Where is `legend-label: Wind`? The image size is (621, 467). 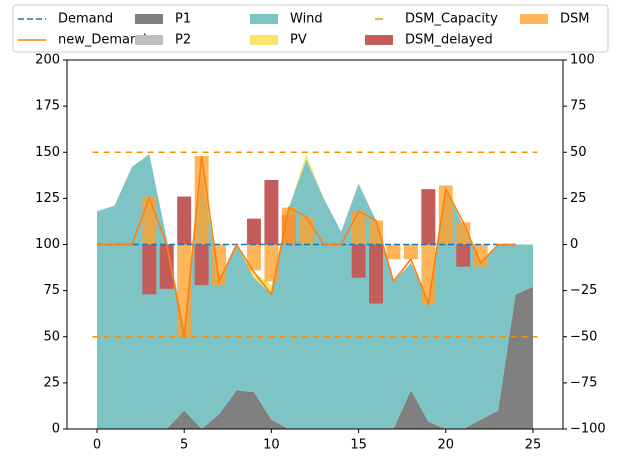 legend-label: Wind is located at coordinates (306, 19).